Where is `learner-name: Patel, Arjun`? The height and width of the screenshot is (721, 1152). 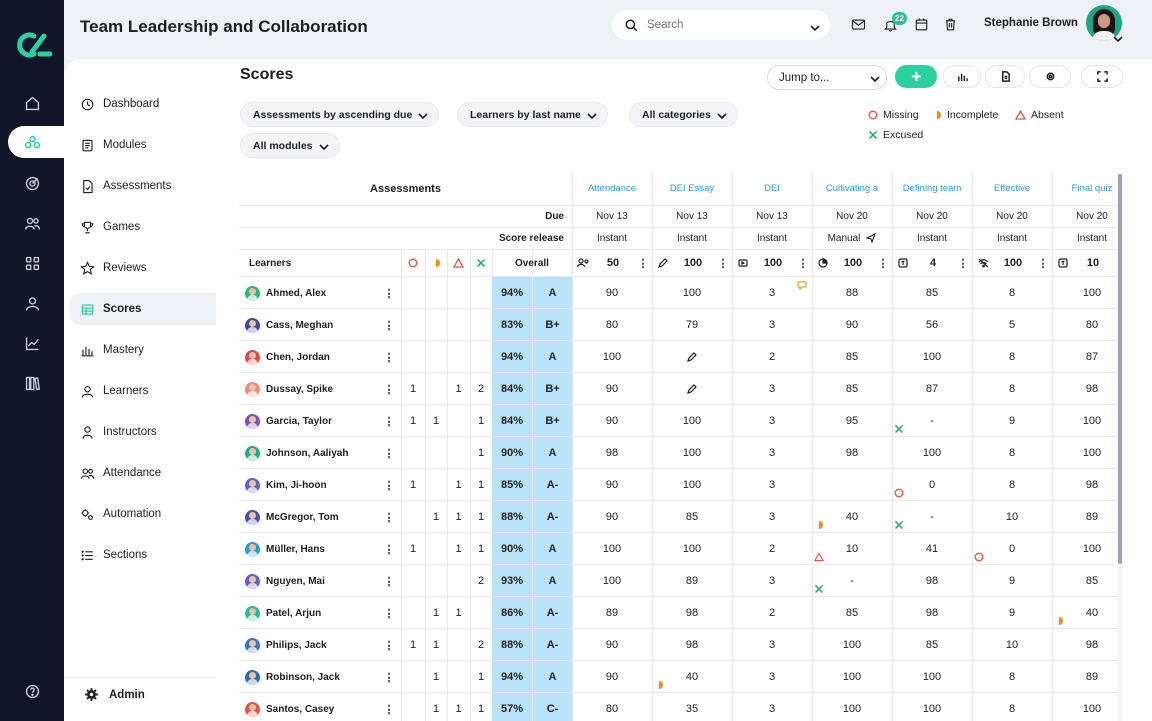
learner-name: Patel, Arjun is located at coordinates (315, 613).